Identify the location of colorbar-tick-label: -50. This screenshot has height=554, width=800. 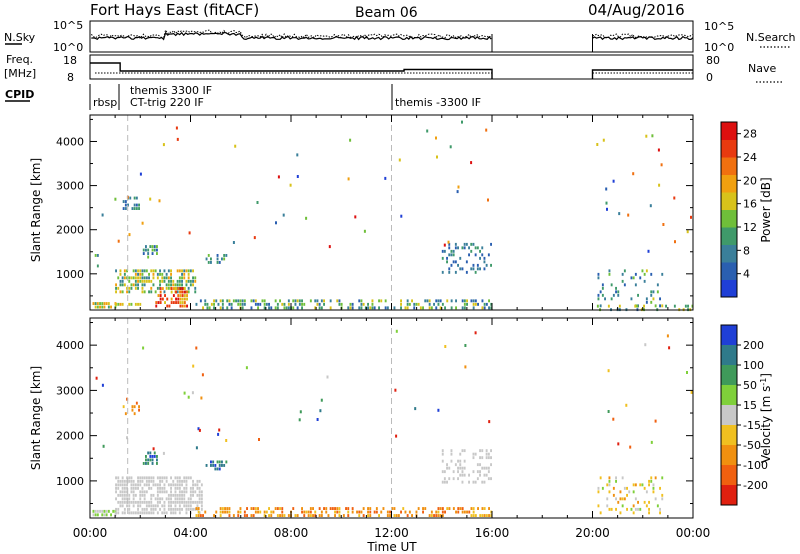
(752, 445).